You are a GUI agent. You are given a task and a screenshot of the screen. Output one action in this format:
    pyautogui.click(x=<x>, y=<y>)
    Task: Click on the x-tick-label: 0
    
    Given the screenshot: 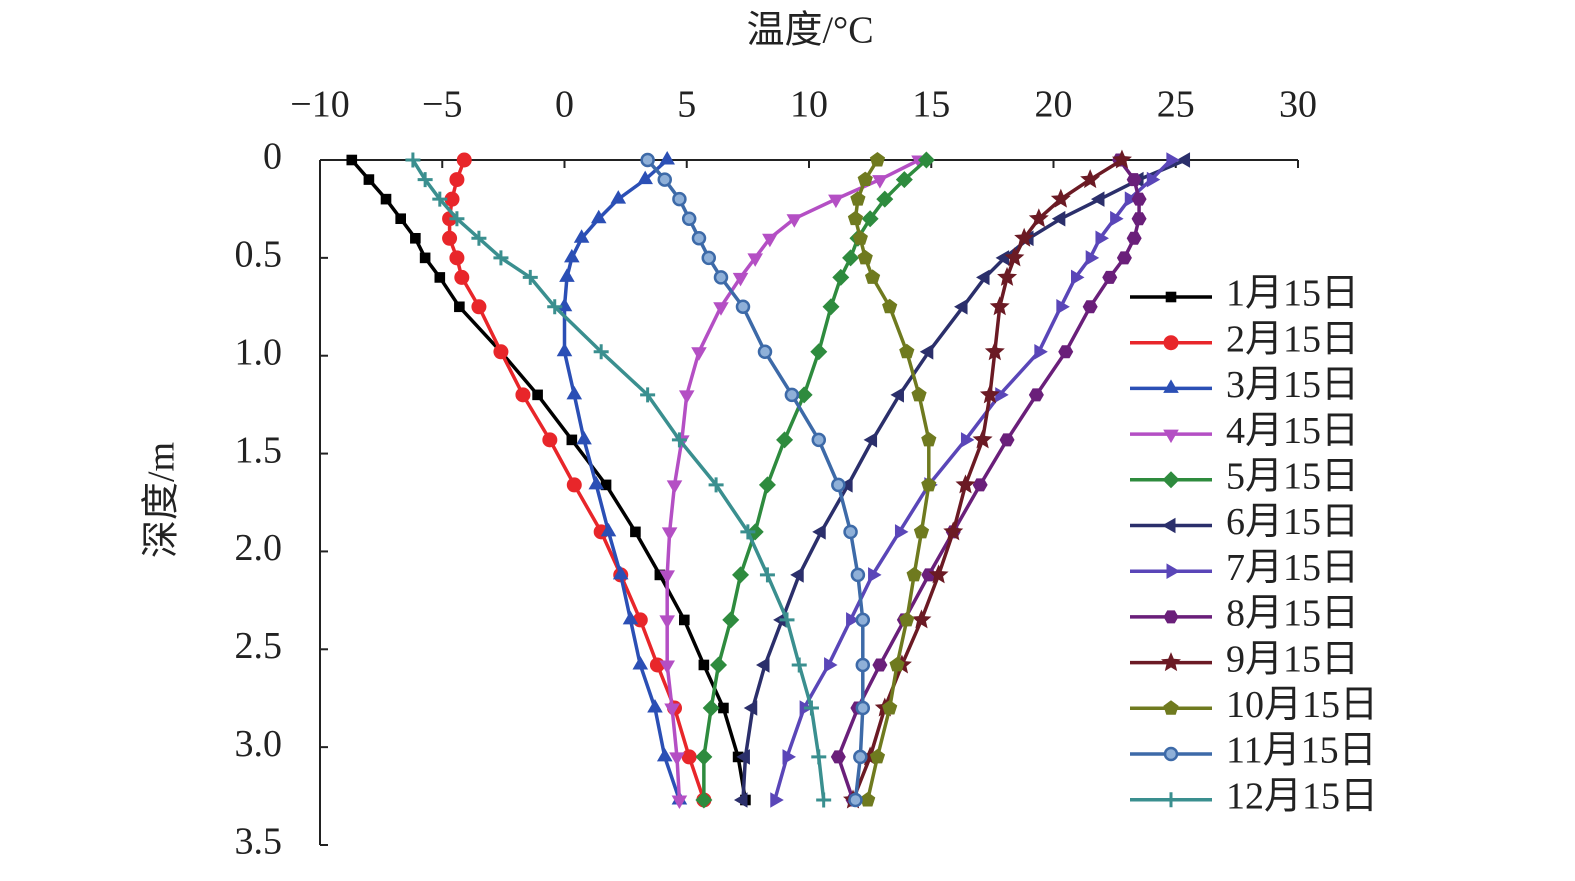 What is the action you would take?
    pyautogui.click(x=564, y=105)
    